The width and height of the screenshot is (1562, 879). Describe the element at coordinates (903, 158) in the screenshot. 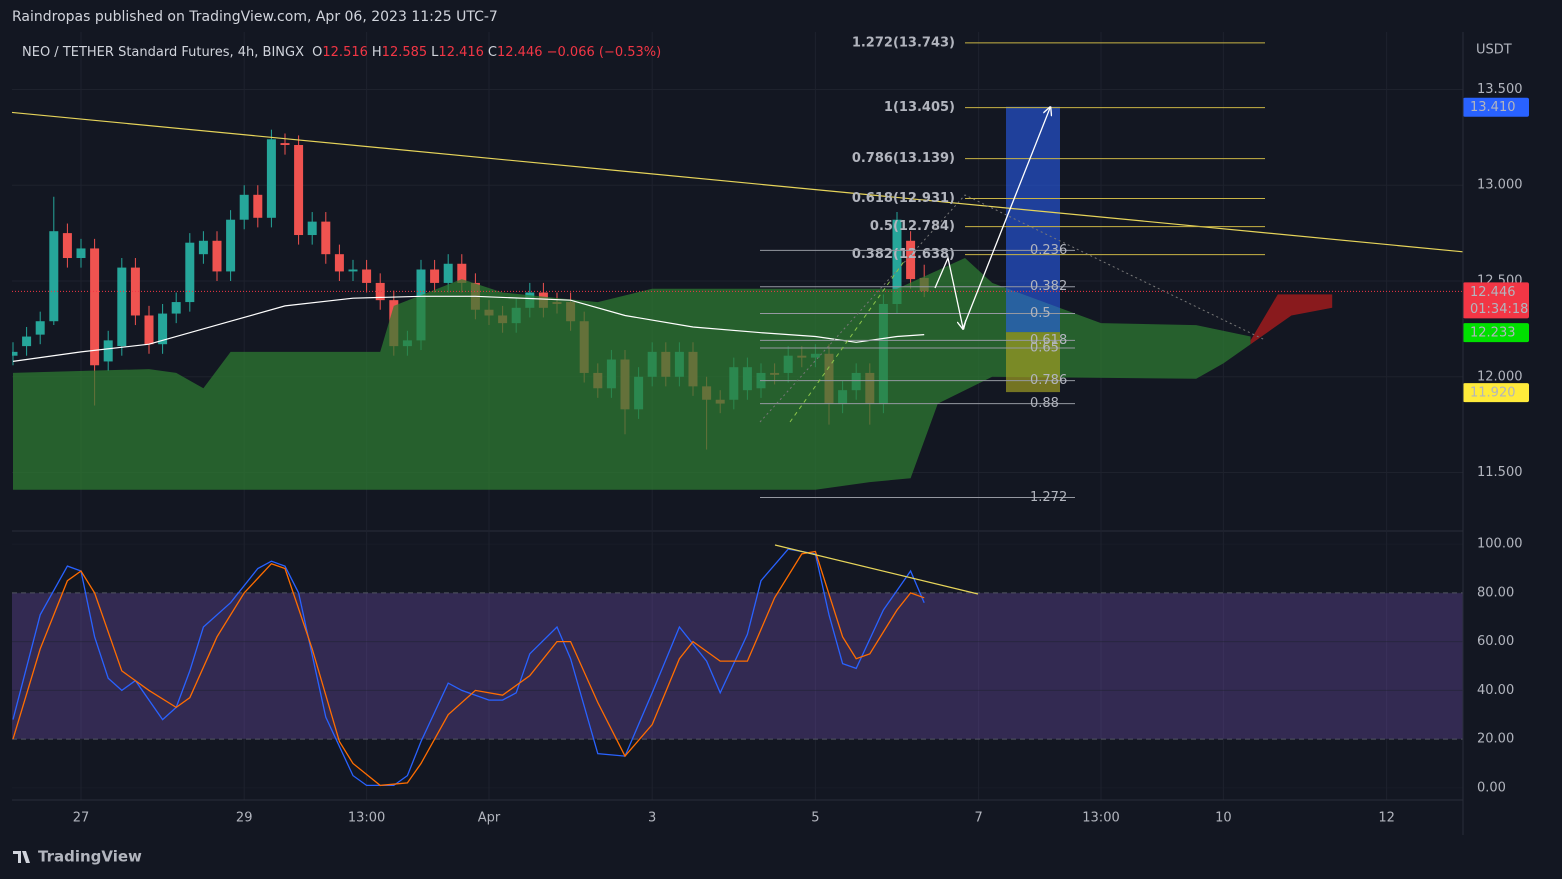

I see `fib-label: 0.786(13.139)` at that location.